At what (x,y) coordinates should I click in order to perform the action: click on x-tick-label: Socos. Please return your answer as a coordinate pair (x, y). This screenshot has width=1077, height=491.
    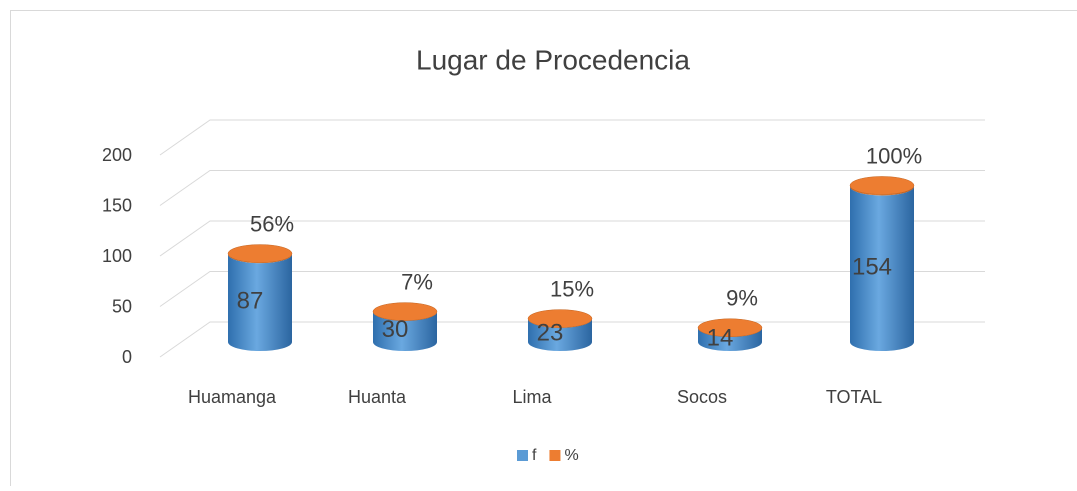
    Looking at the image, I should click on (702, 397).